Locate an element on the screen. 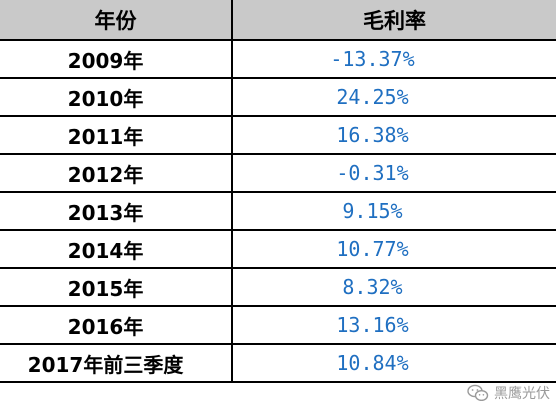 The height and width of the screenshot is (406, 556). year-cell: 2010年 is located at coordinates (116, 97).